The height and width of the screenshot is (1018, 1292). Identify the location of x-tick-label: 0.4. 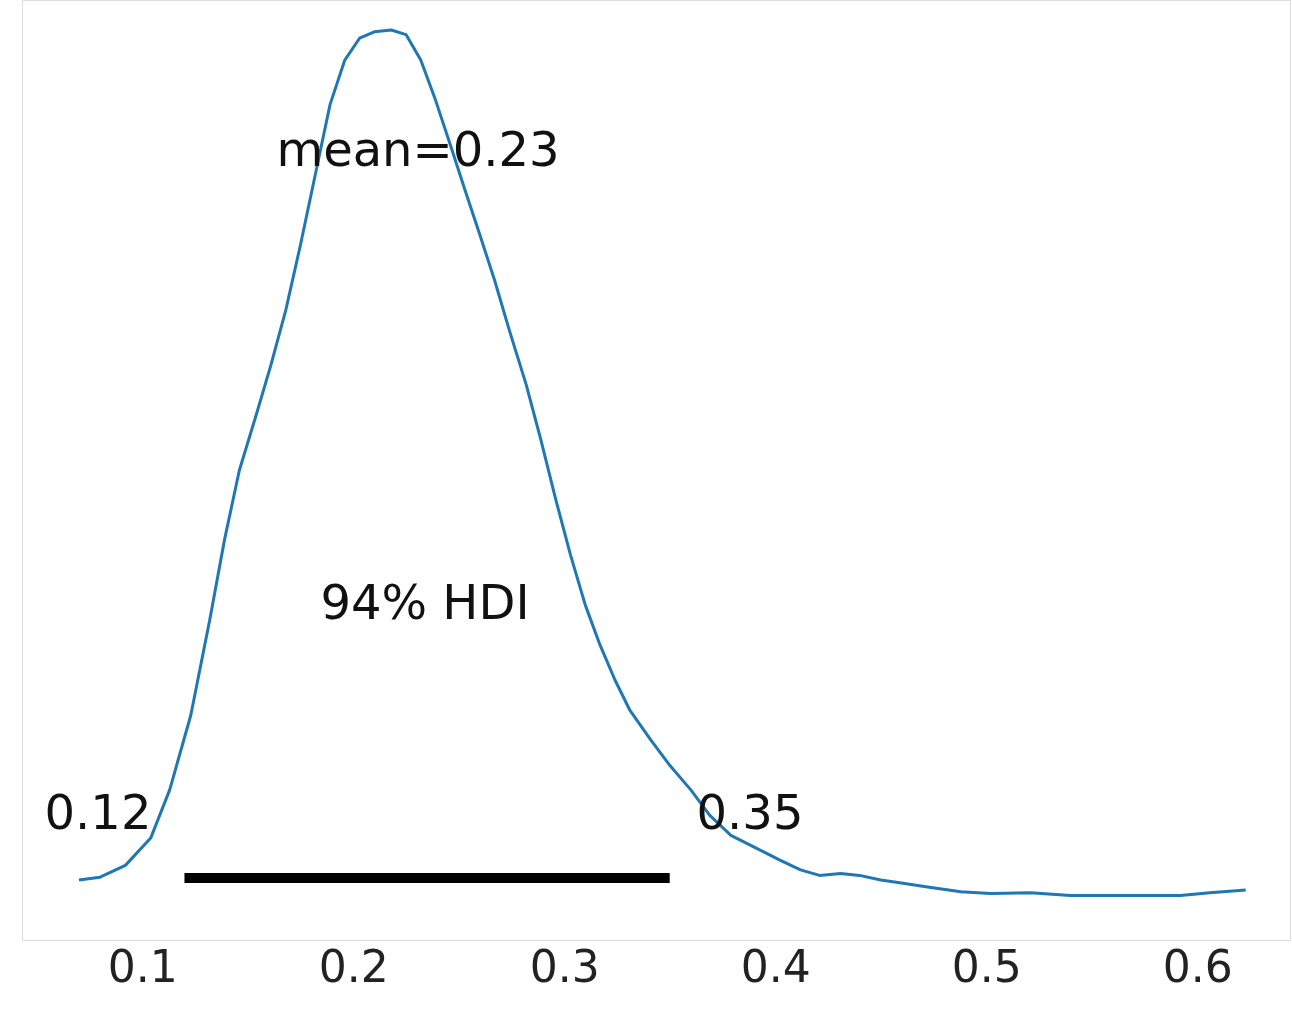
(775, 966).